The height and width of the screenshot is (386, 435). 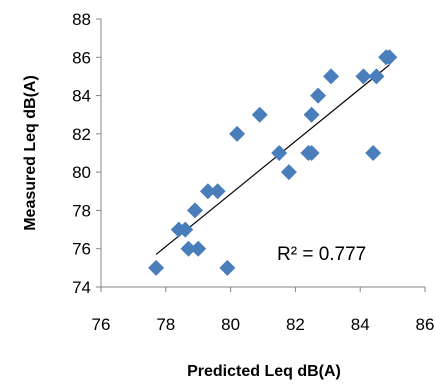 I want to click on x-tick-label: 84, so click(x=360, y=324).